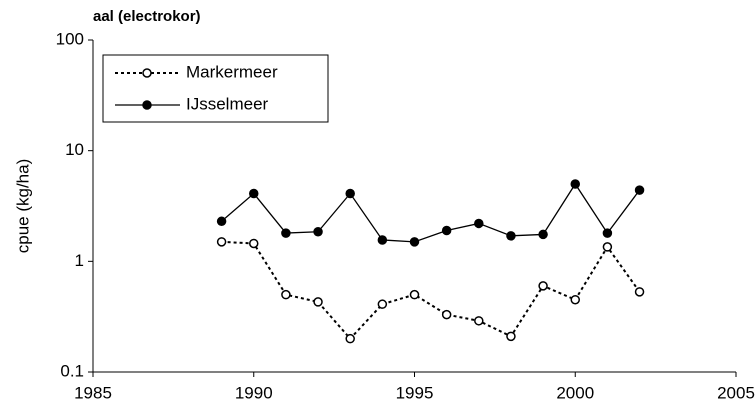  Describe the element at coordinates (93, 392) in the screenshot. I see `x-tick-label: 1985` at that location.